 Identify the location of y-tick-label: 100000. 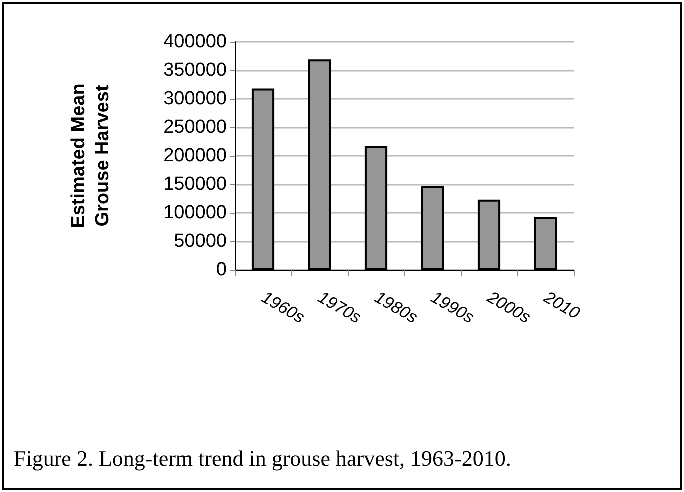
(195, 213).